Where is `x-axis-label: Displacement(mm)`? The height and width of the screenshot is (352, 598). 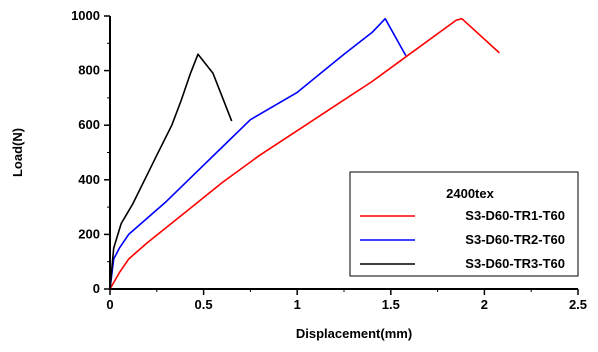
x-axis-label: Displacement(mm) is located at coordinates (354, 333).